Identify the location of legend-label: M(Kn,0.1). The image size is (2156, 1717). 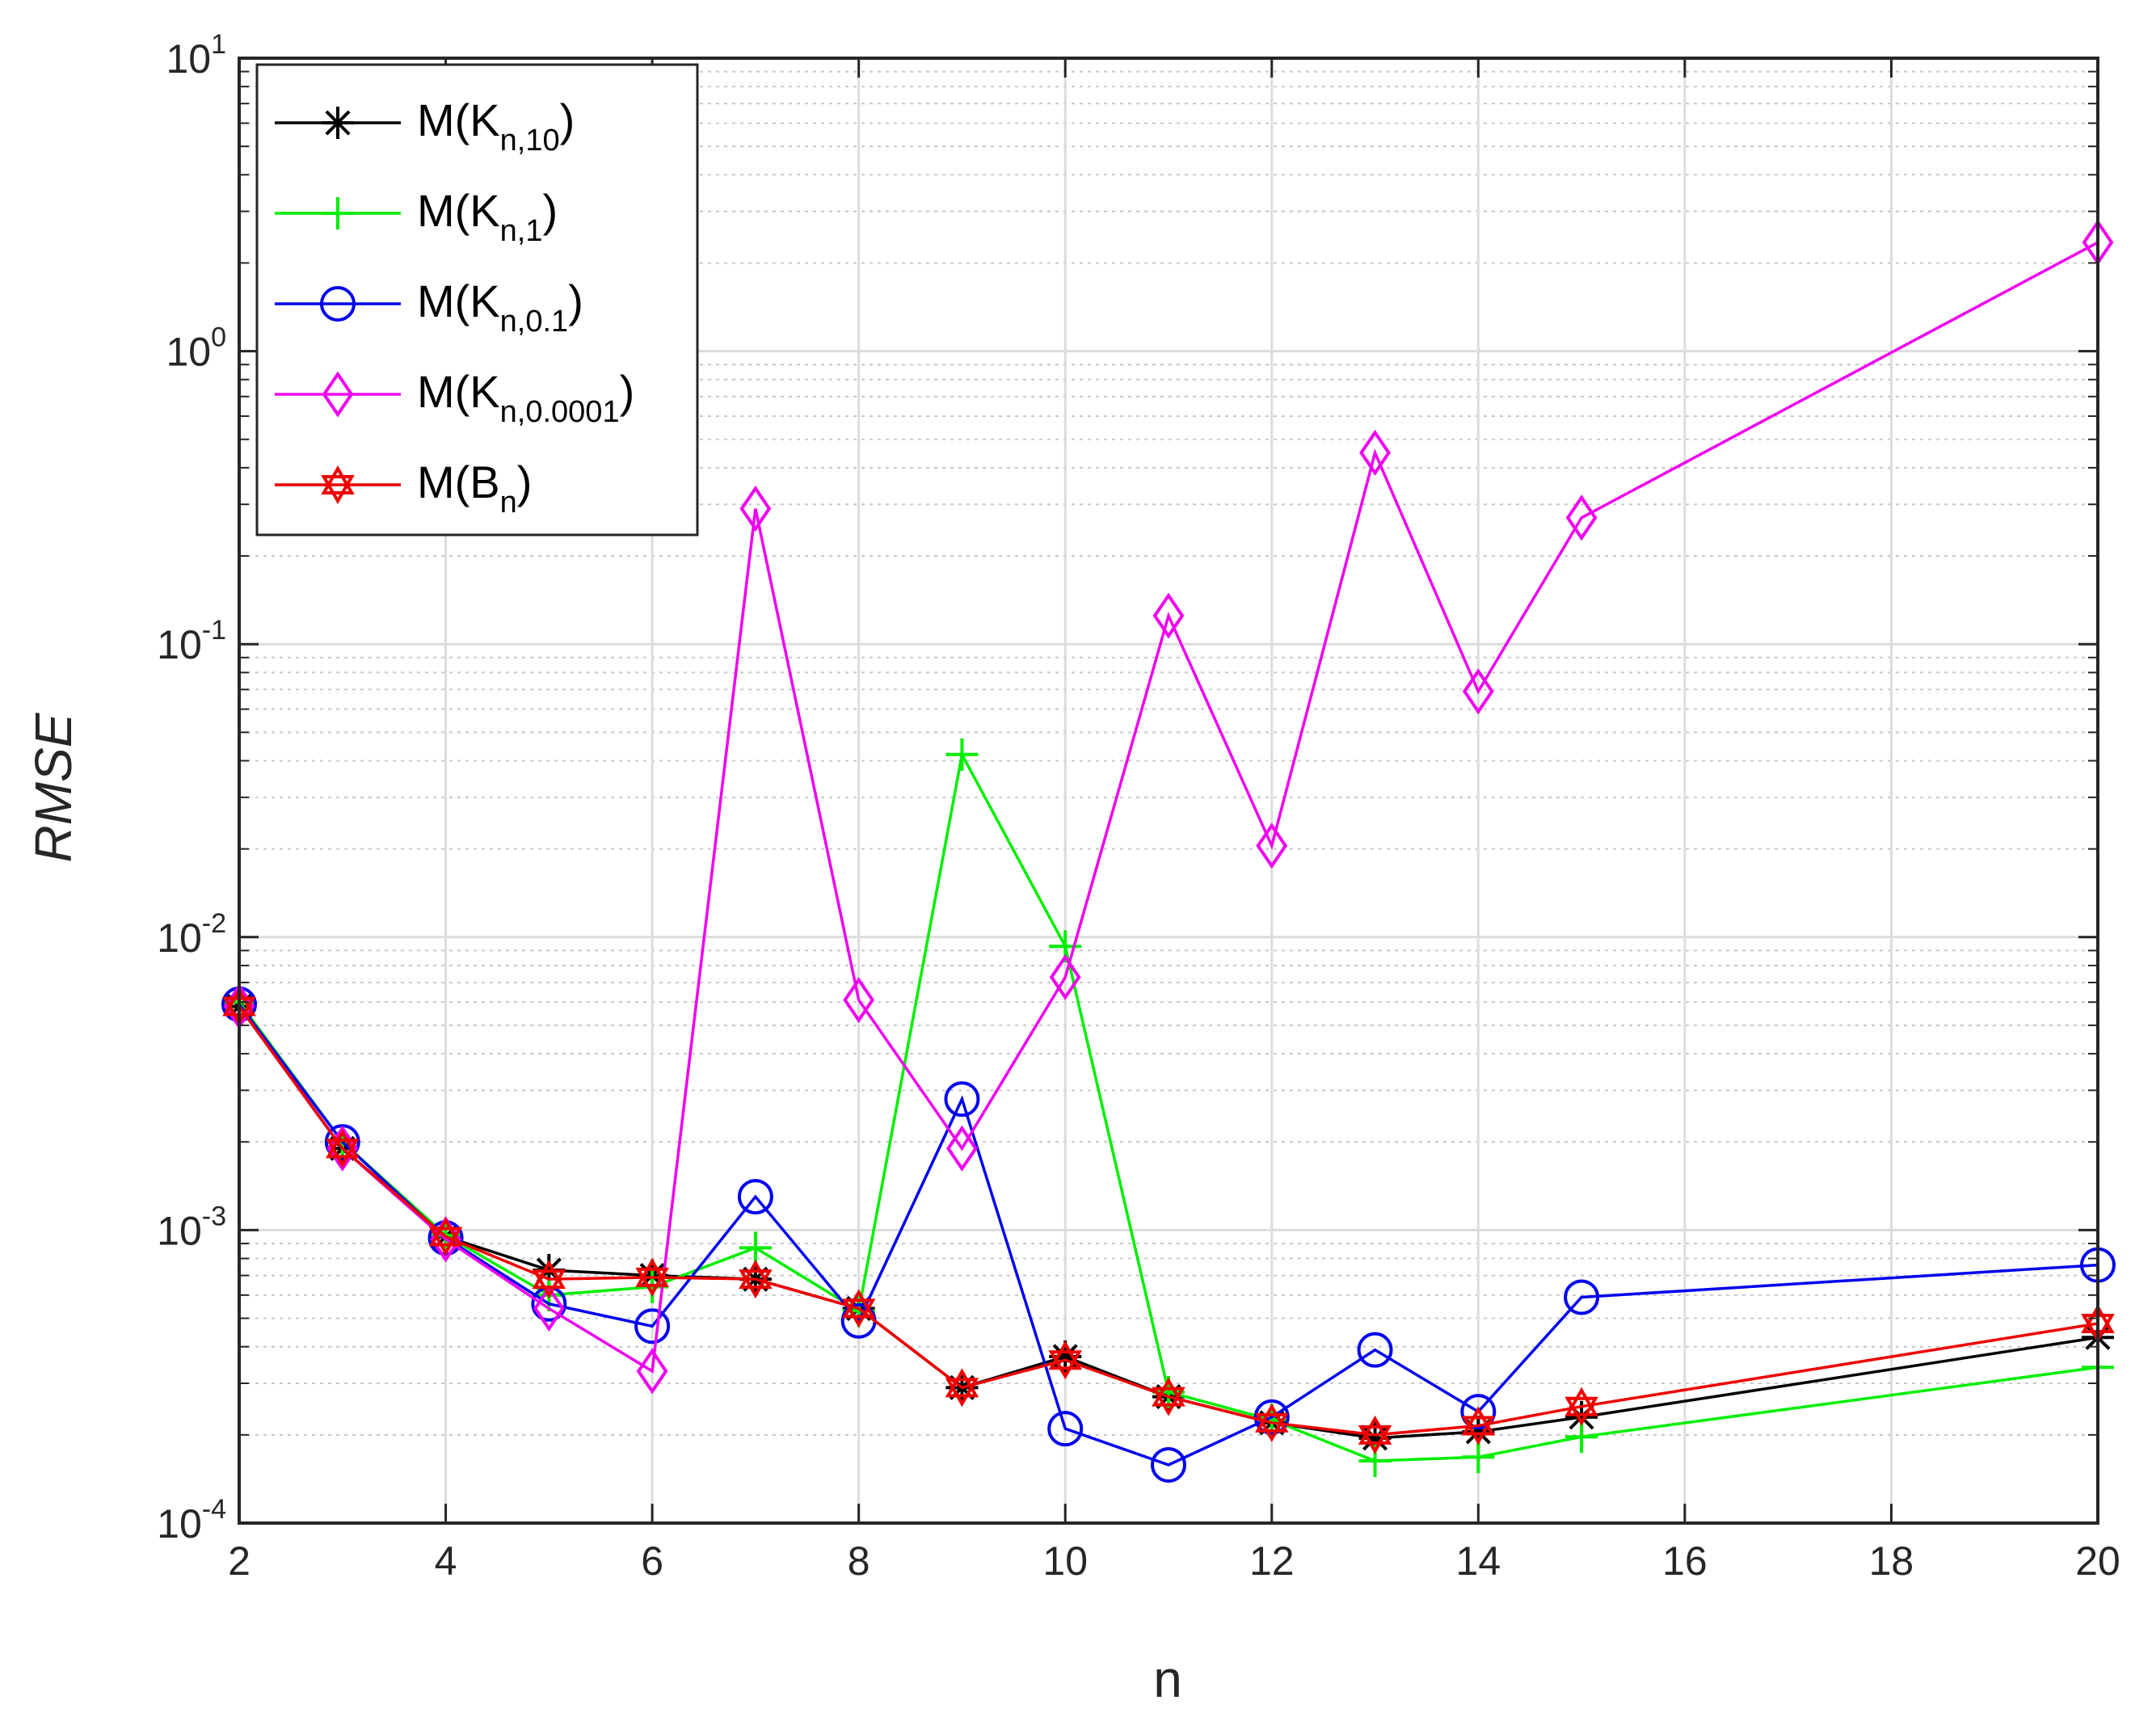
(500, 307).